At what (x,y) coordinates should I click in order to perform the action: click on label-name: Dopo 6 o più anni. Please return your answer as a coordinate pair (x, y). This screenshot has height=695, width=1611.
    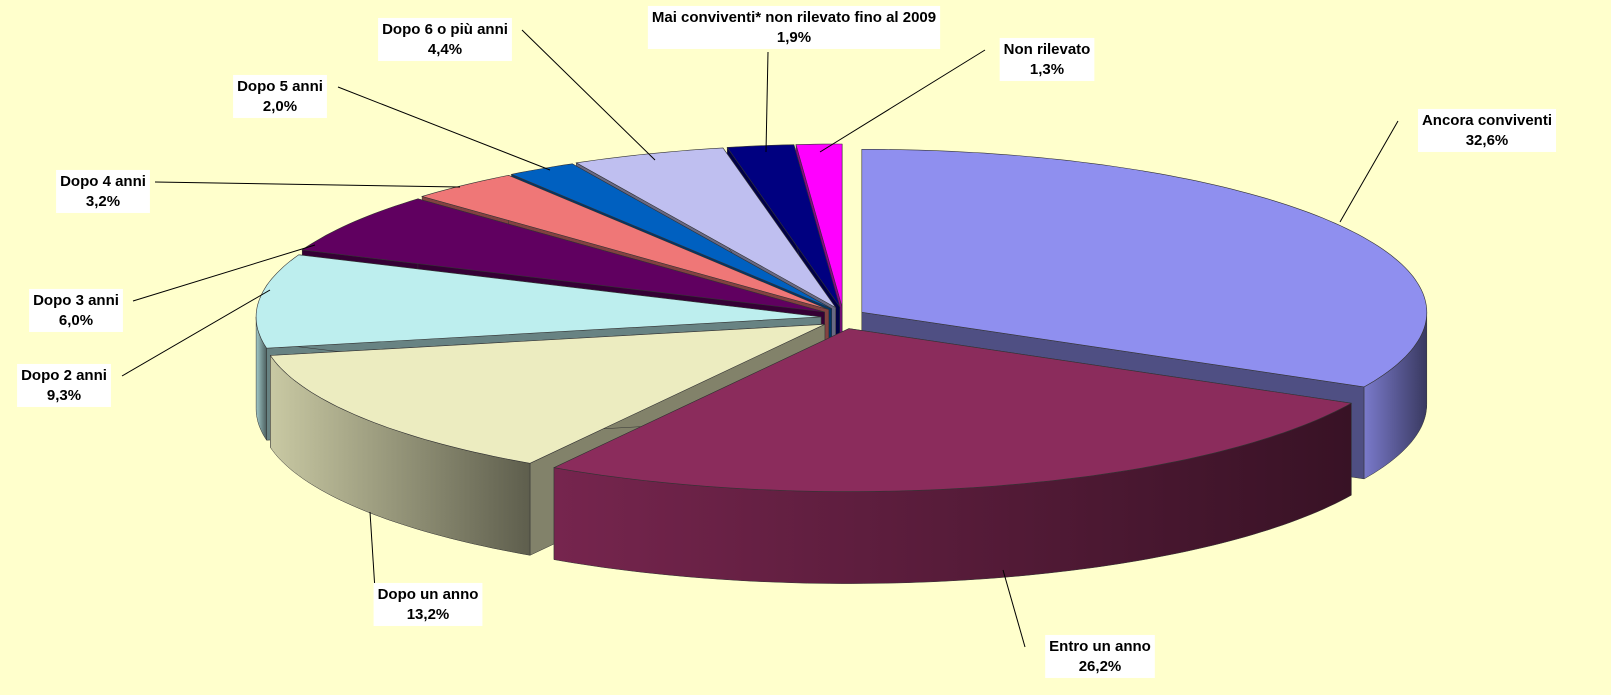
    Looking at the image, I should click on (445, 29).